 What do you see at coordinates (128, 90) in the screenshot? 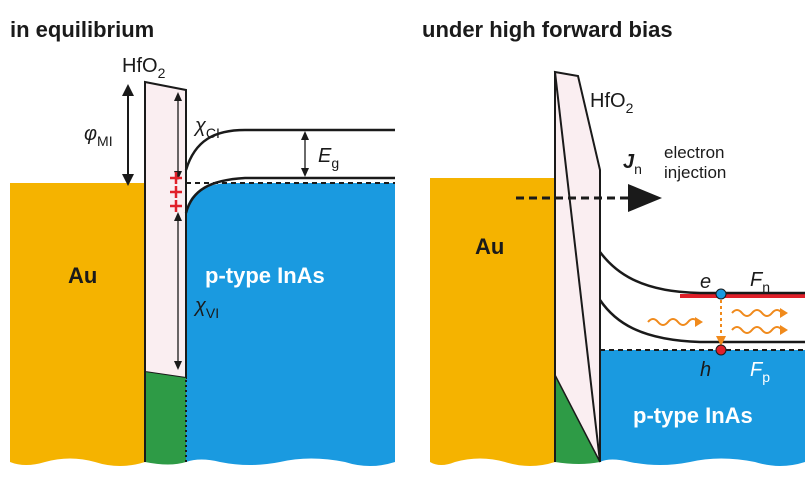
I see `phi-mi-arrow-head-top` at bounding box center [128, 90].